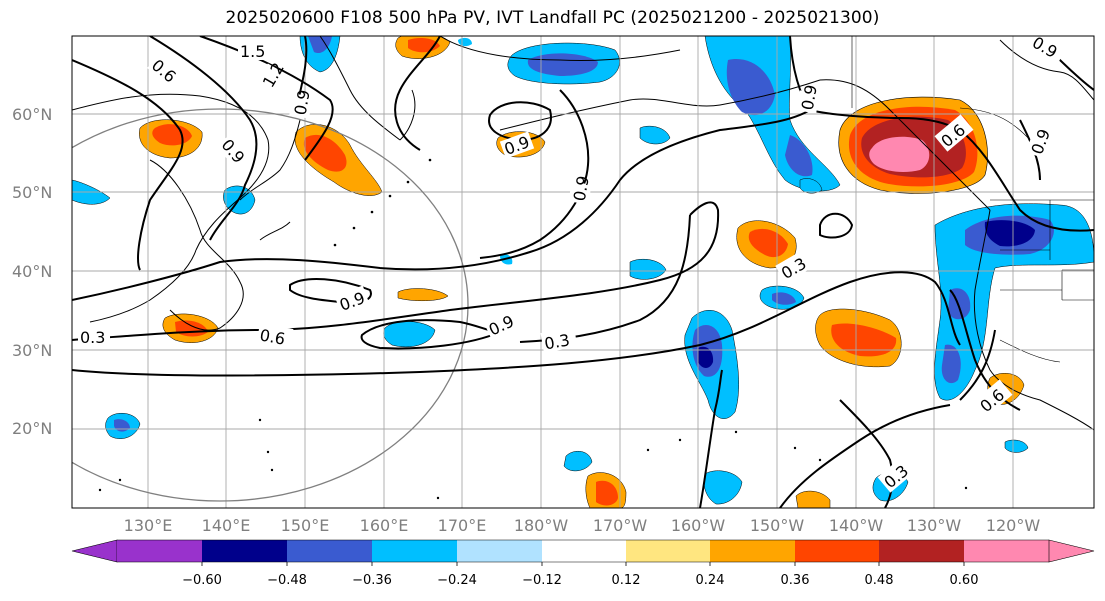  I want to click on contour-label-1.5: 1.5, so click(252, 51).